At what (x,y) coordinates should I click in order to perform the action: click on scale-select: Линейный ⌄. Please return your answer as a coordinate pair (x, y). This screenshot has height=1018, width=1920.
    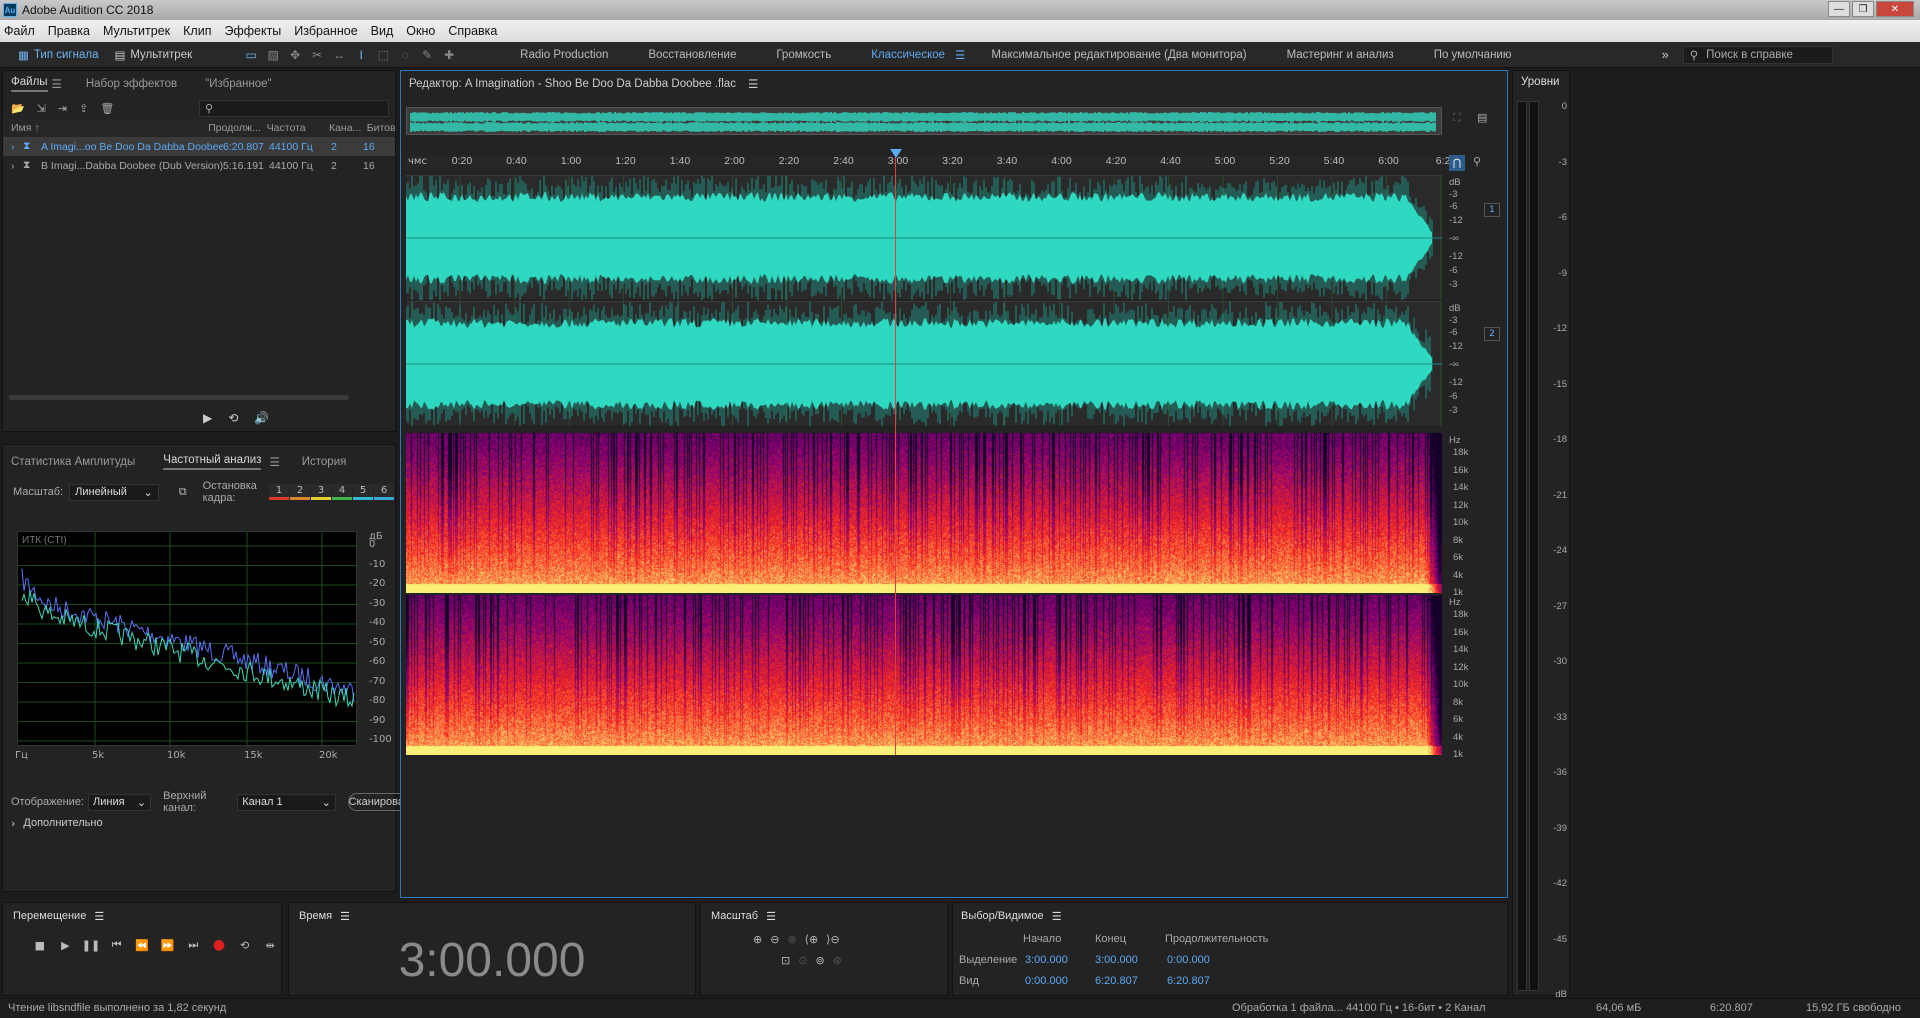
    Looking at the image, I should click on (114, 492).